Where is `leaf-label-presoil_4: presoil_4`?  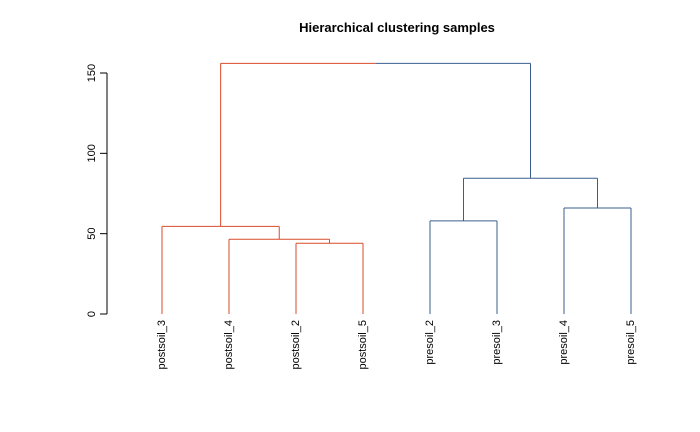
leaf-label-presoil_4: presoil_4 is located at coordinates (564, 342).